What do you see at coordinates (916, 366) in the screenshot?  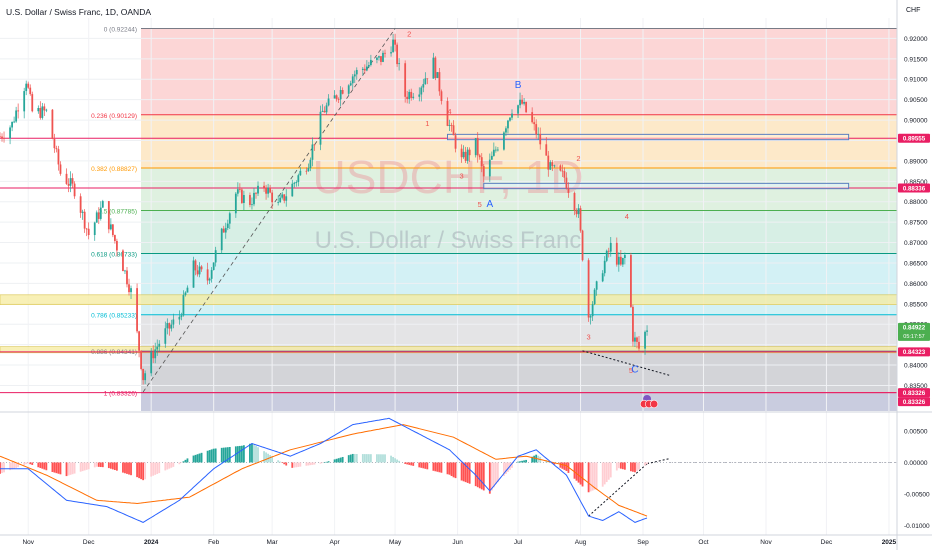 I see `y-tick-16: 0.84000` at bounding box center [916, 366].